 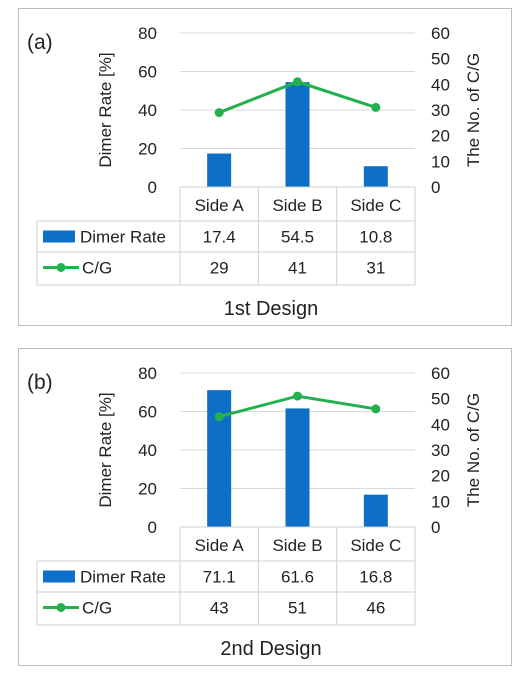 What do you see at coordinates (40, 42) in the screenshot?
I see `panel-label: (a)` at bounding box center [40, 42].